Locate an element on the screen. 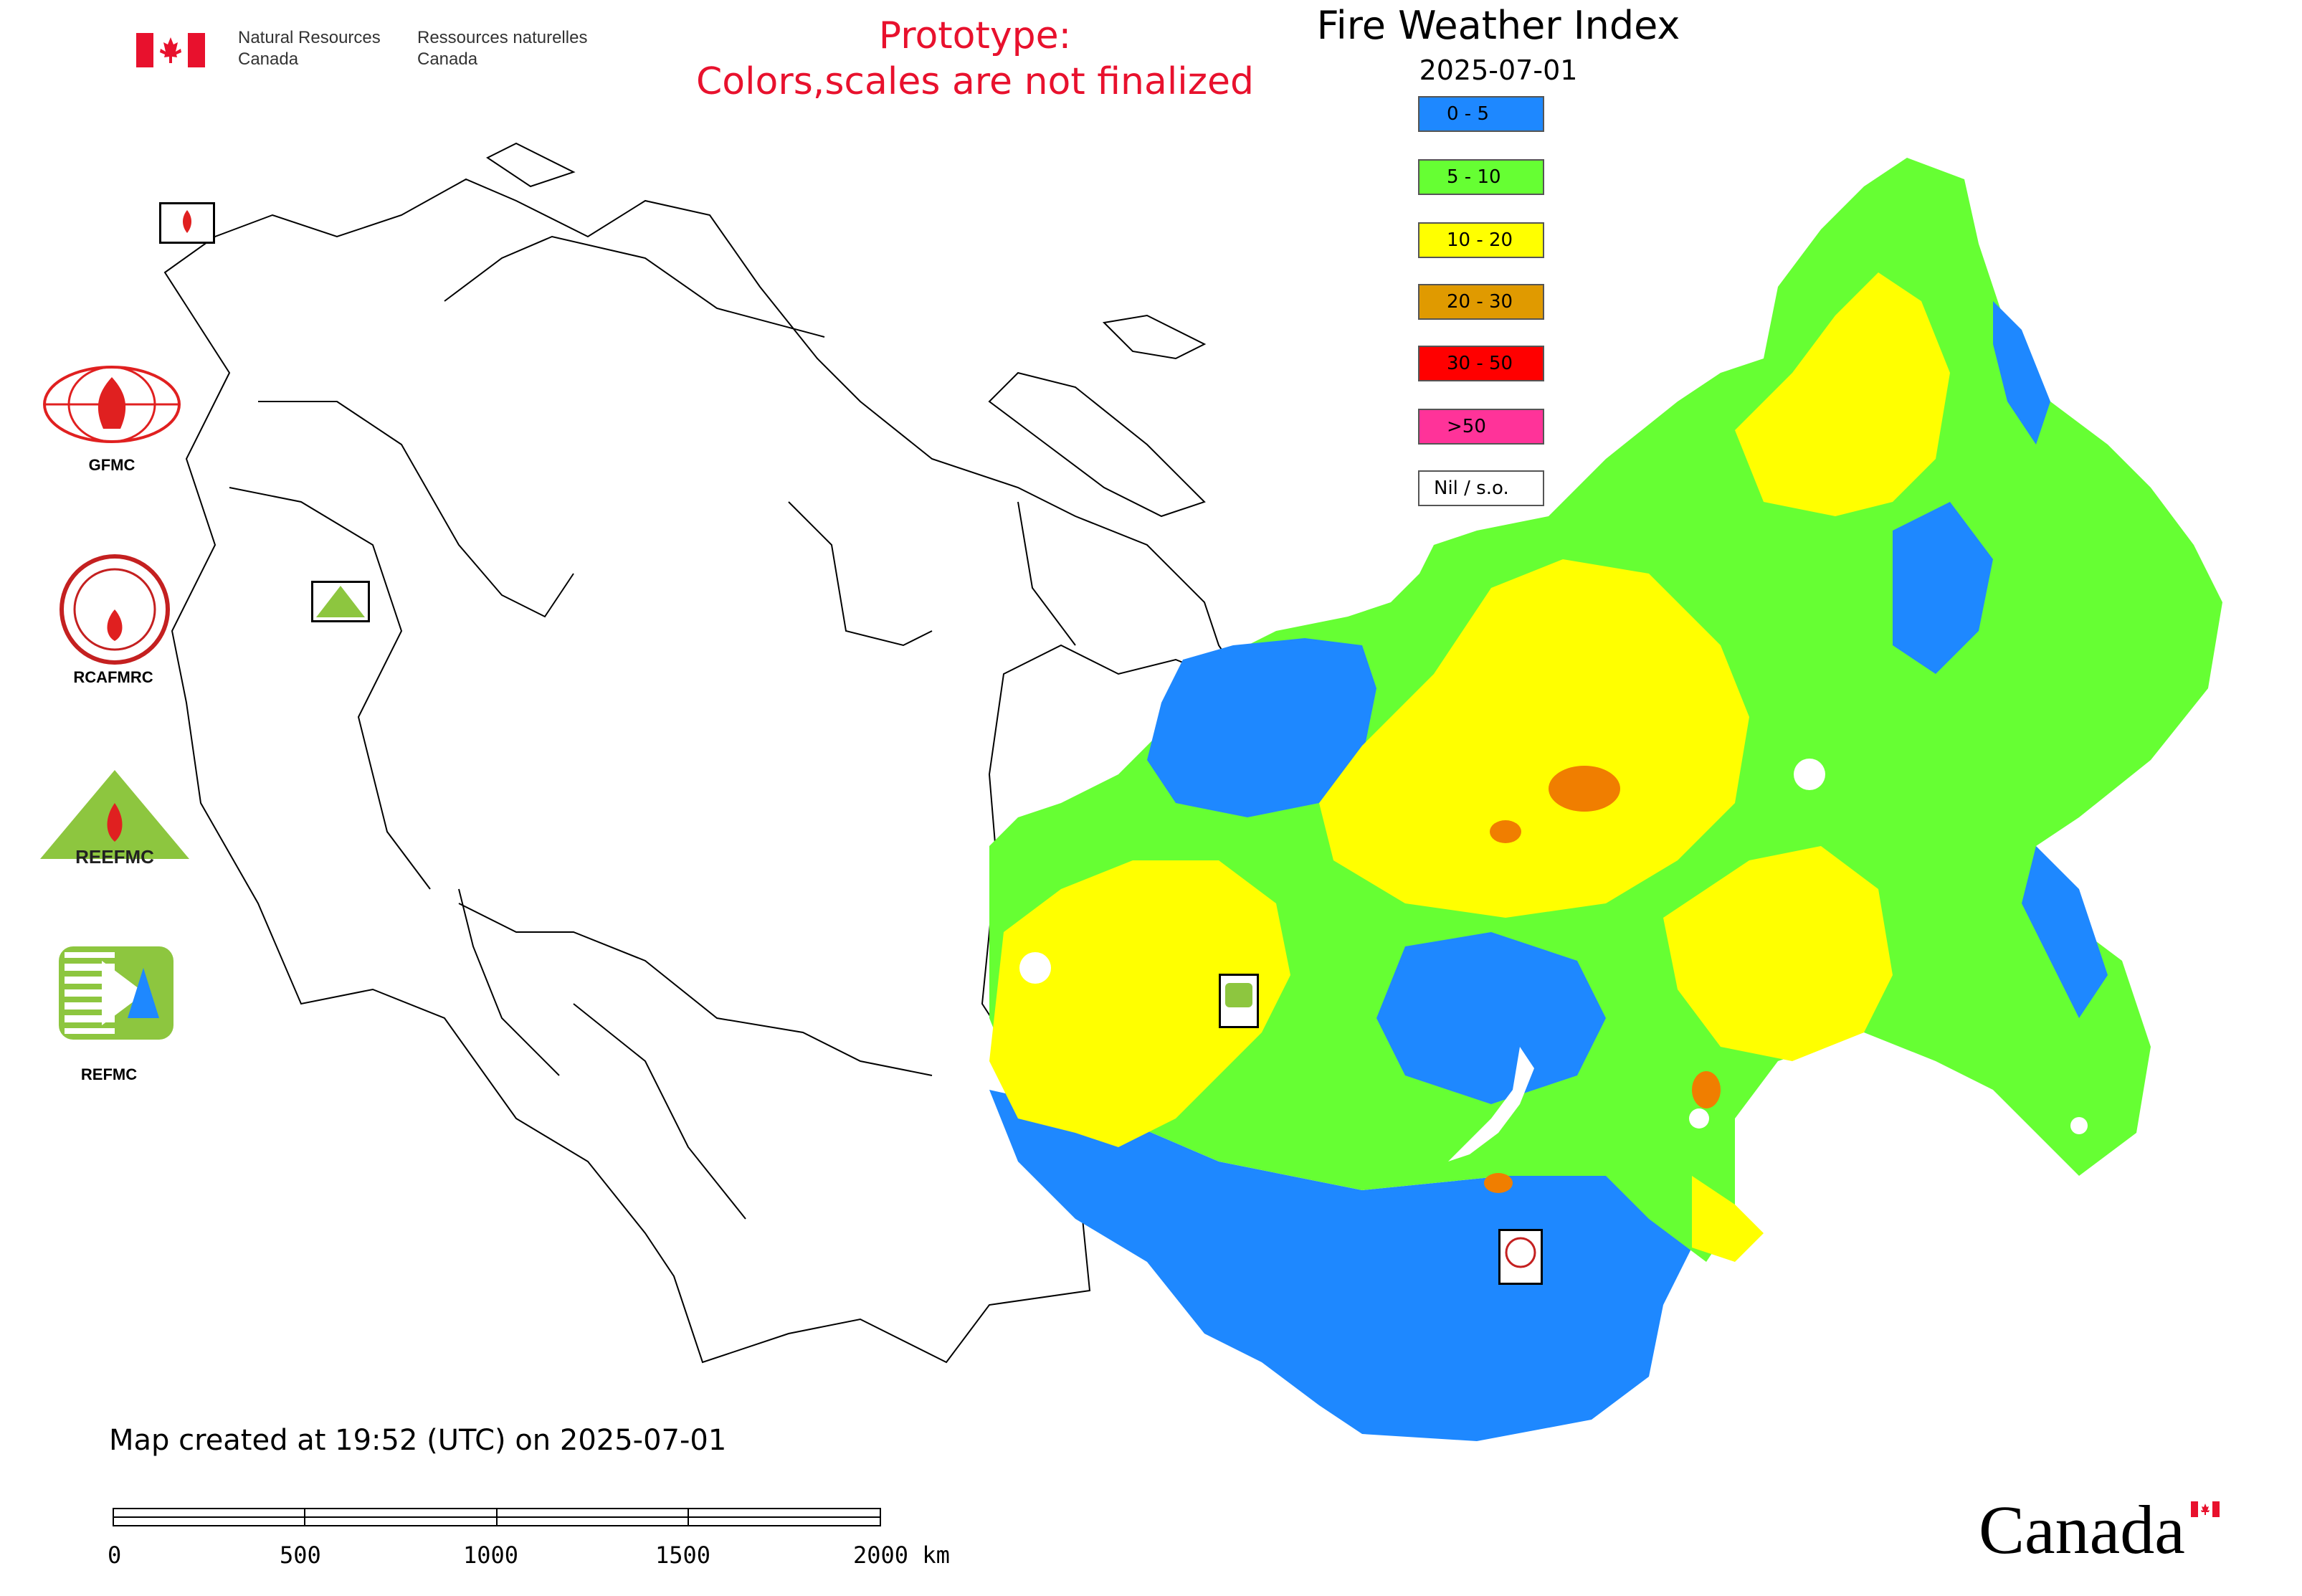 This screenshot has height=1596, width=2302. fwi-zone-20-30-a is located at coordinates (1585, 789).